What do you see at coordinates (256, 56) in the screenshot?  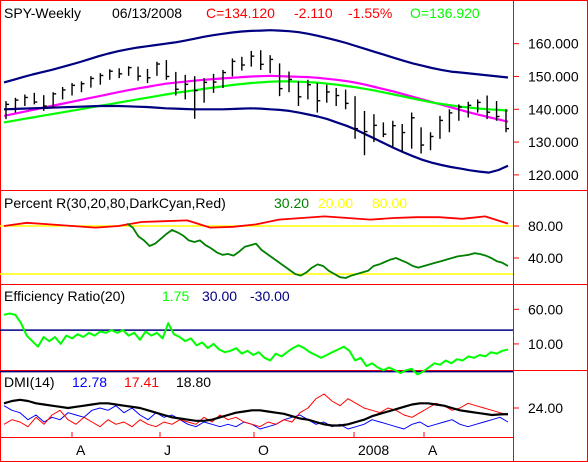 I see `upper-band-line` at bounding box center [256, 56].